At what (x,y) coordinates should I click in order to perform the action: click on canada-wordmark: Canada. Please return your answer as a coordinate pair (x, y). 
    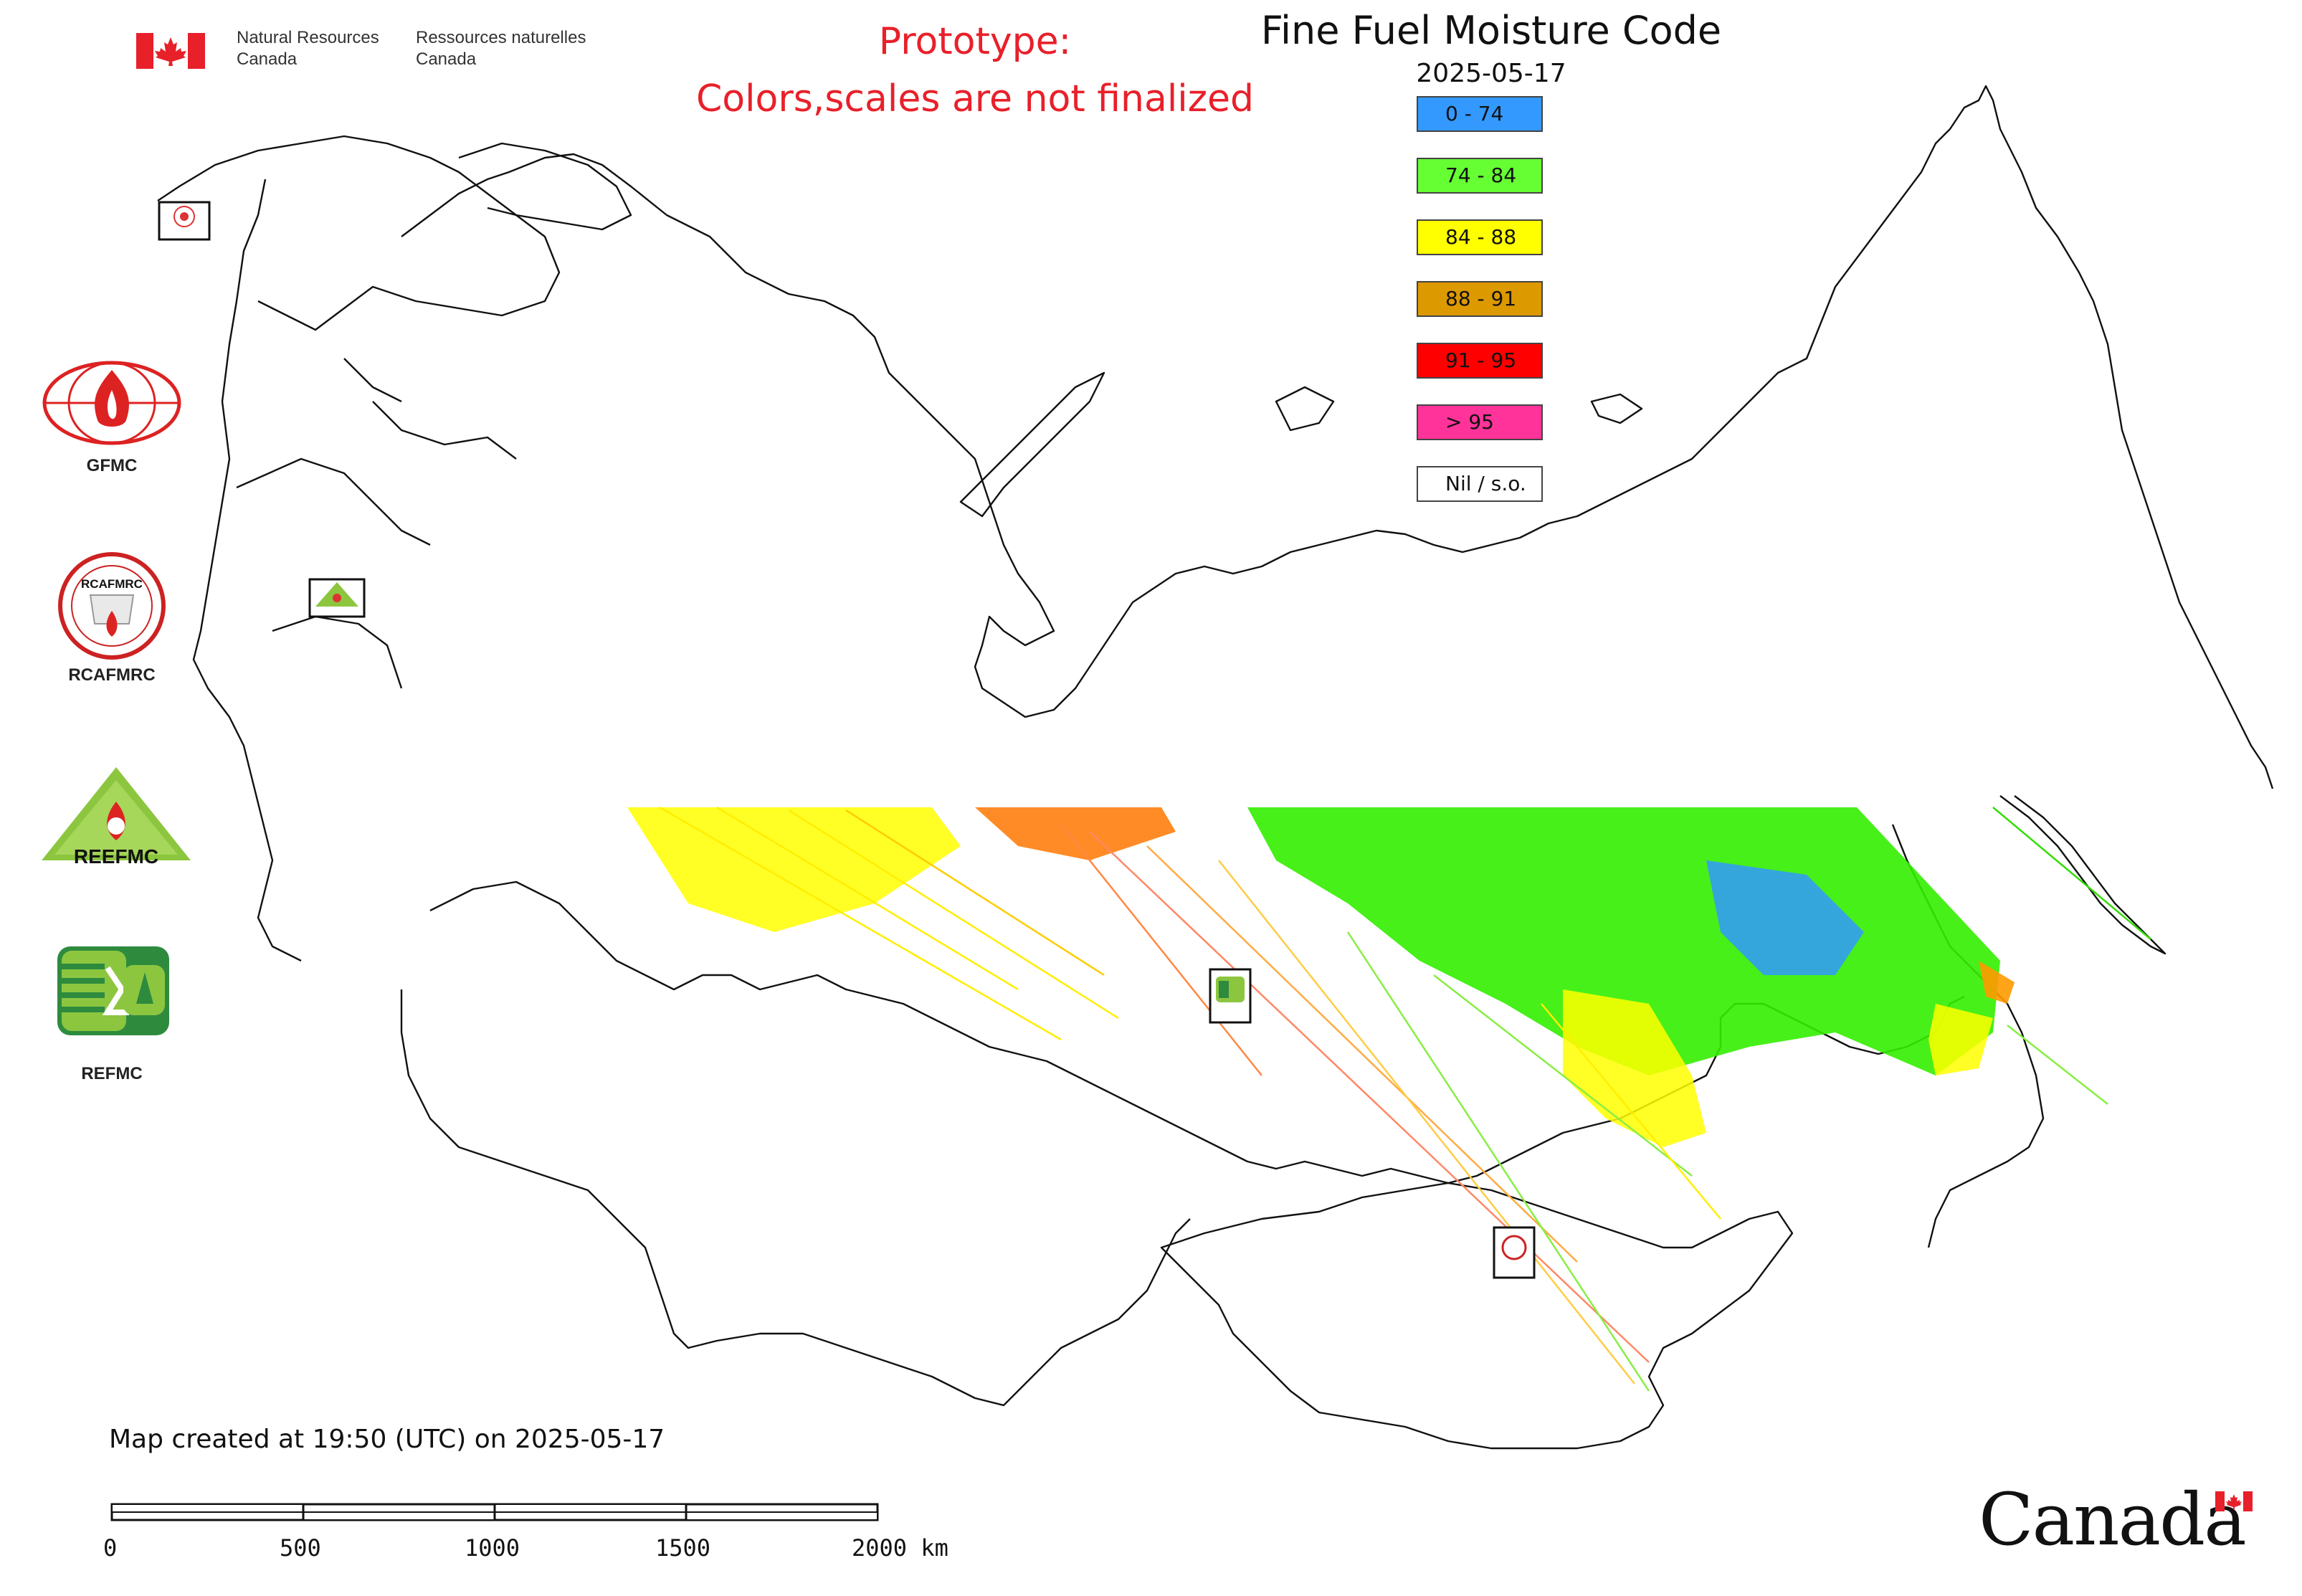
    Looking at the image, I should click on (2116, 1520).